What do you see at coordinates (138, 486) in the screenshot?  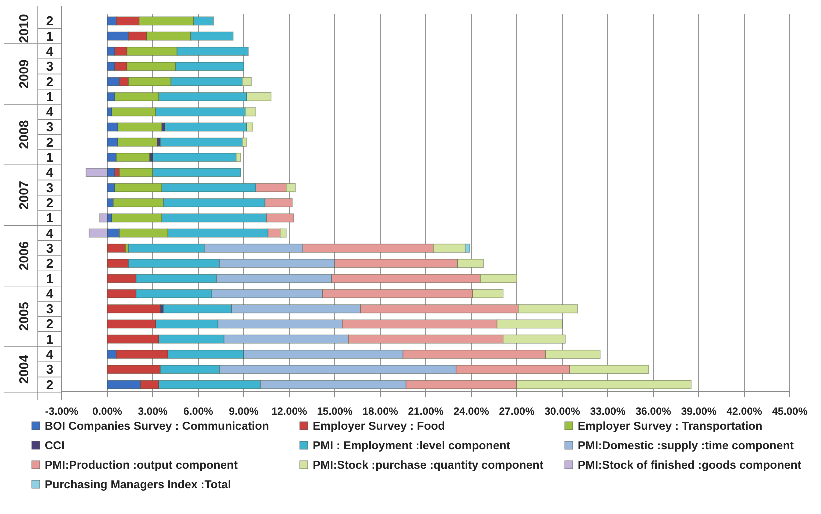 I see `legend-label: Purchasing Managers Index :Total` at bounding box center [138, 486].